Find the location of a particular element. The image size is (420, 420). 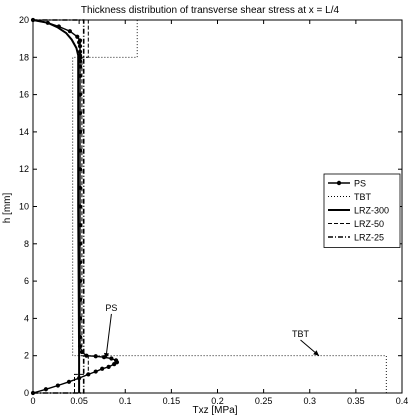

series-lrz-25-line is located at coordinates (59, 206).